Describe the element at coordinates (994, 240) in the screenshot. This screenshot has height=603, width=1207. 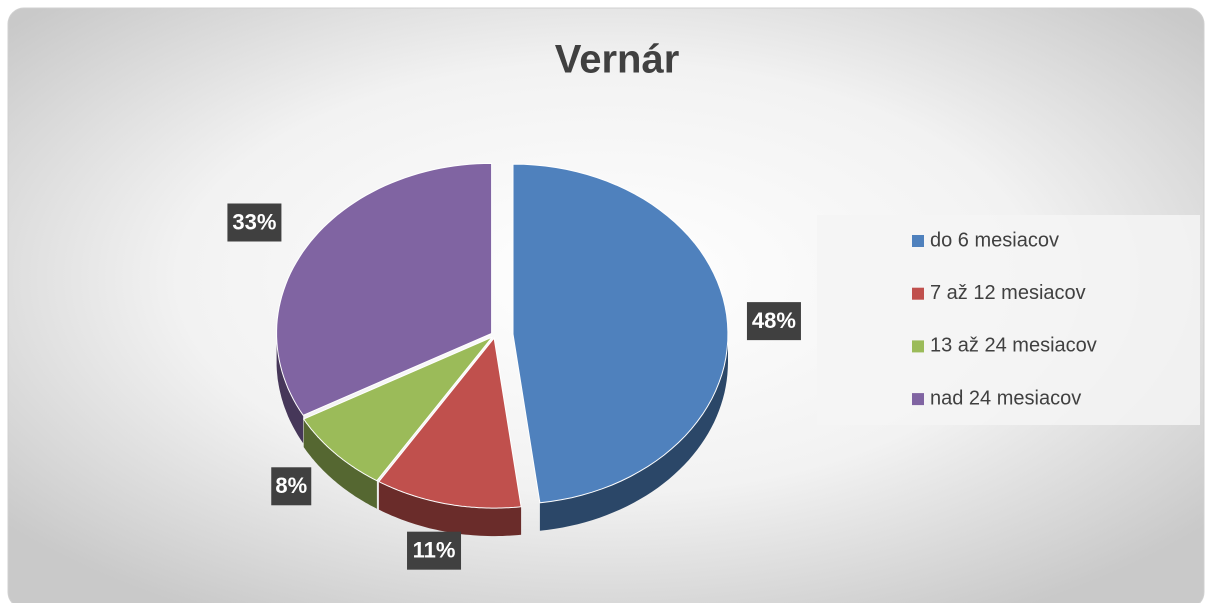
I see `legend-label: do 6 mesiacov` at that location.